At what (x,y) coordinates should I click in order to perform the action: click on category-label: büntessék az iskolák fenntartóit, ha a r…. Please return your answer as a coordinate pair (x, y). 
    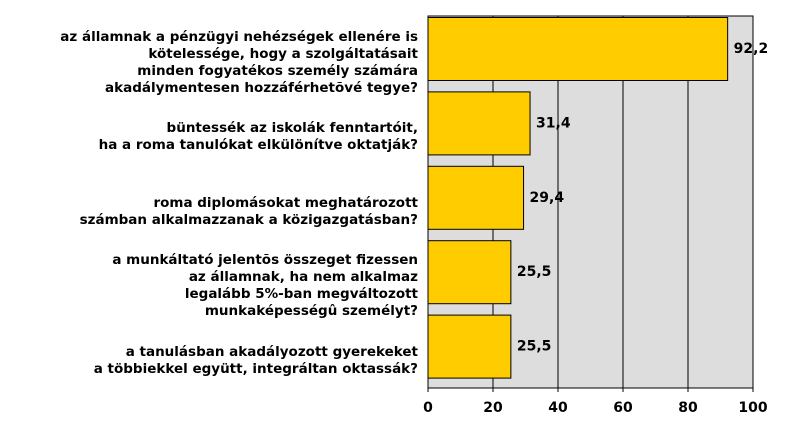
    Looking at the image, I should click on (258, 137).